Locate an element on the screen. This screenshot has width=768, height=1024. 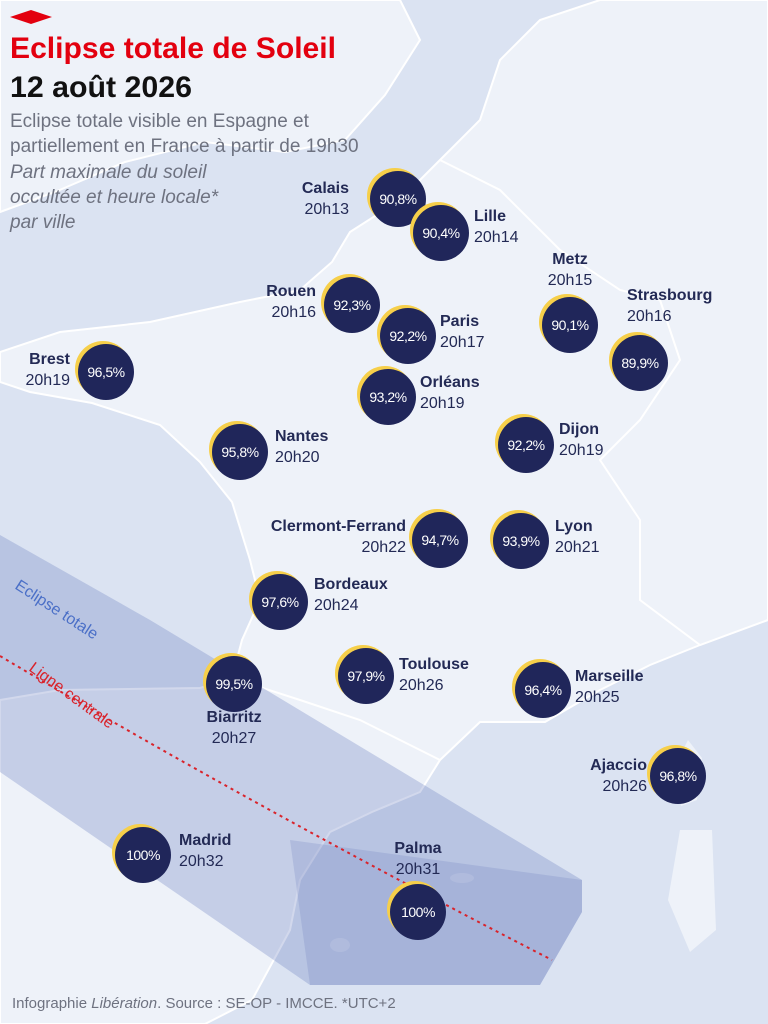
occultation-percent: 92,3% is located at coordinates (351, 305).